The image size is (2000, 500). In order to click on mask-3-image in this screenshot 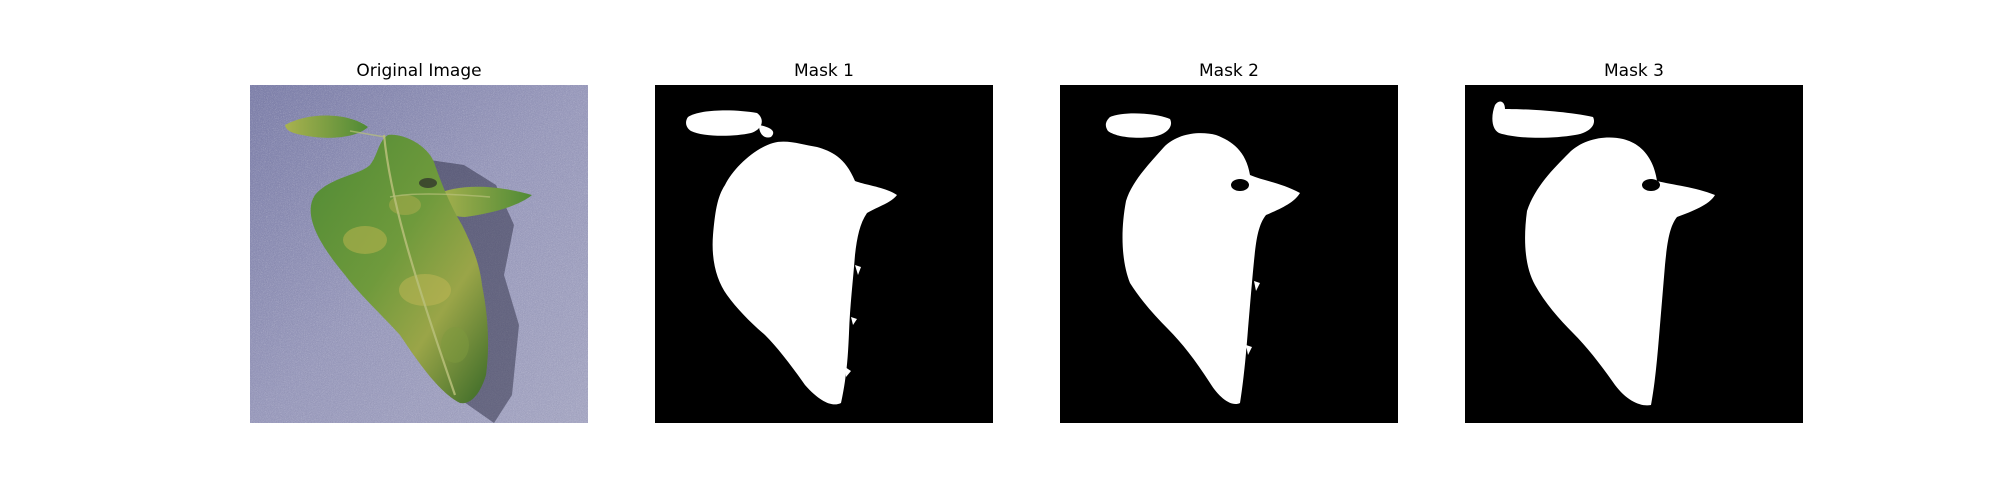, I will do `click(1634, 254)`.